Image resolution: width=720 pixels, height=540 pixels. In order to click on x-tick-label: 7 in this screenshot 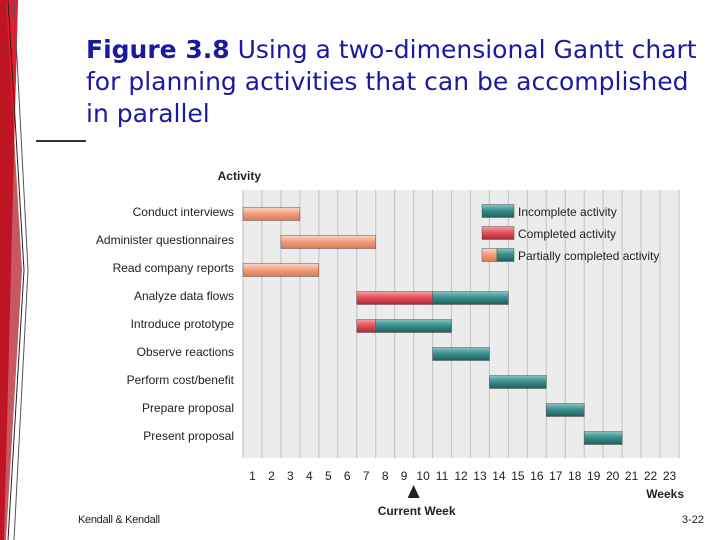, I will do `click(366, 476)`.